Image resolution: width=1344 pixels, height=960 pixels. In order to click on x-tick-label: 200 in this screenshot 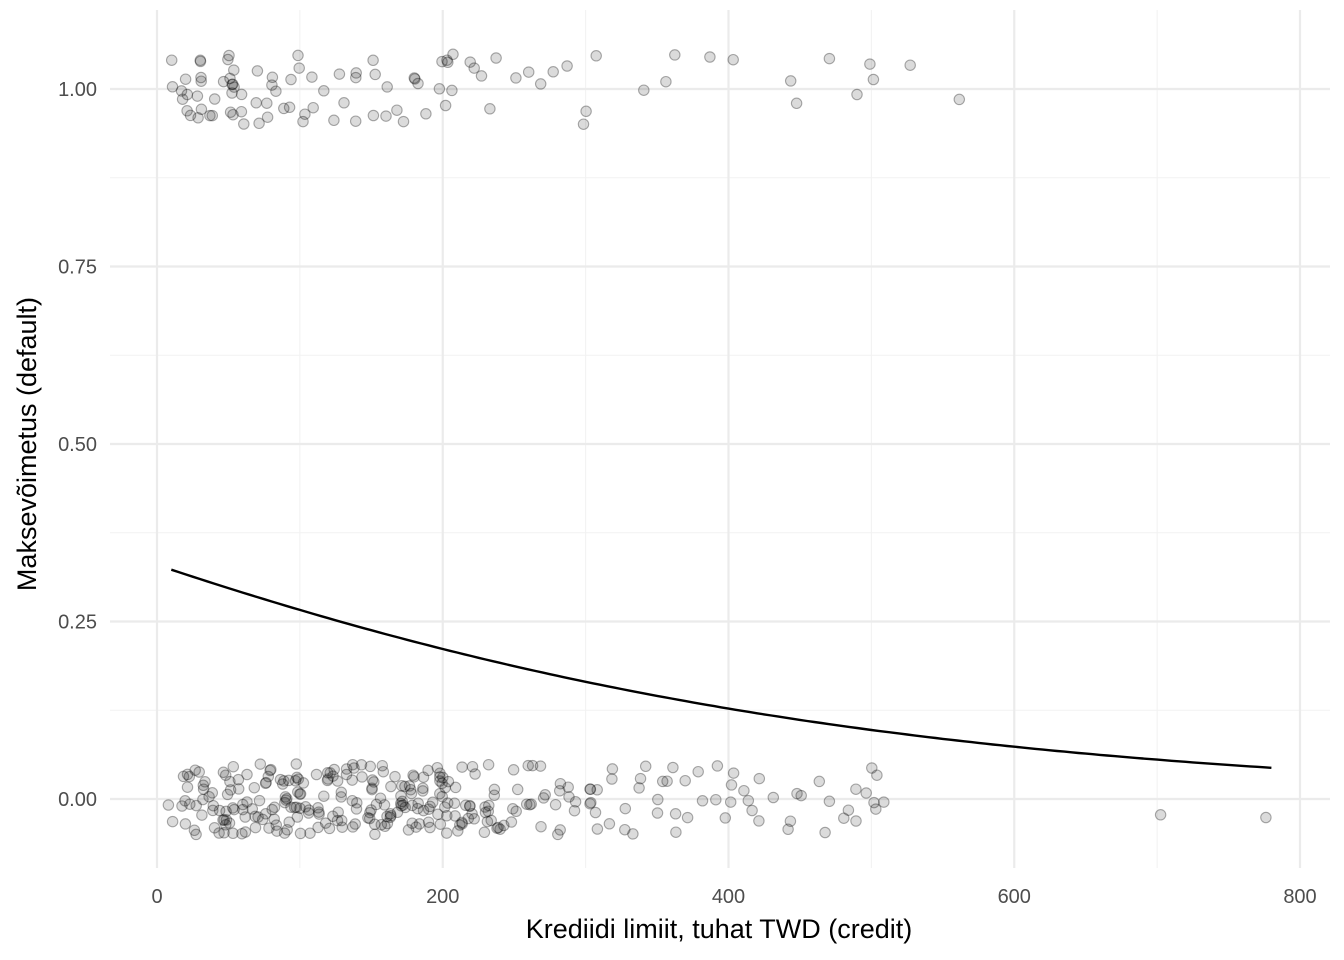, I will do `click(442, 897)`.